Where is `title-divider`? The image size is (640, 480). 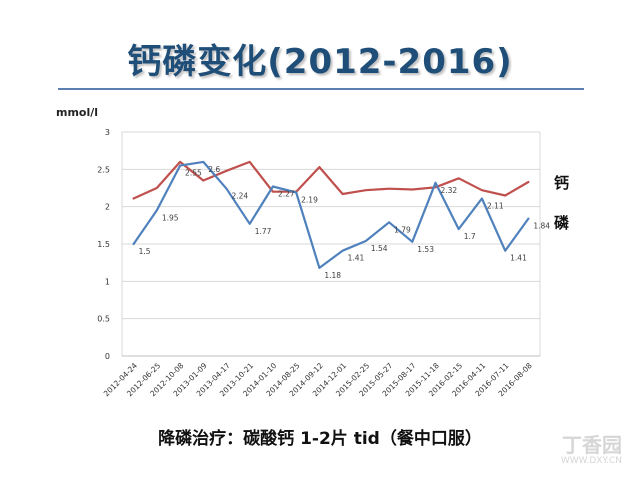
title-divider is located at coordinates (321, 89).